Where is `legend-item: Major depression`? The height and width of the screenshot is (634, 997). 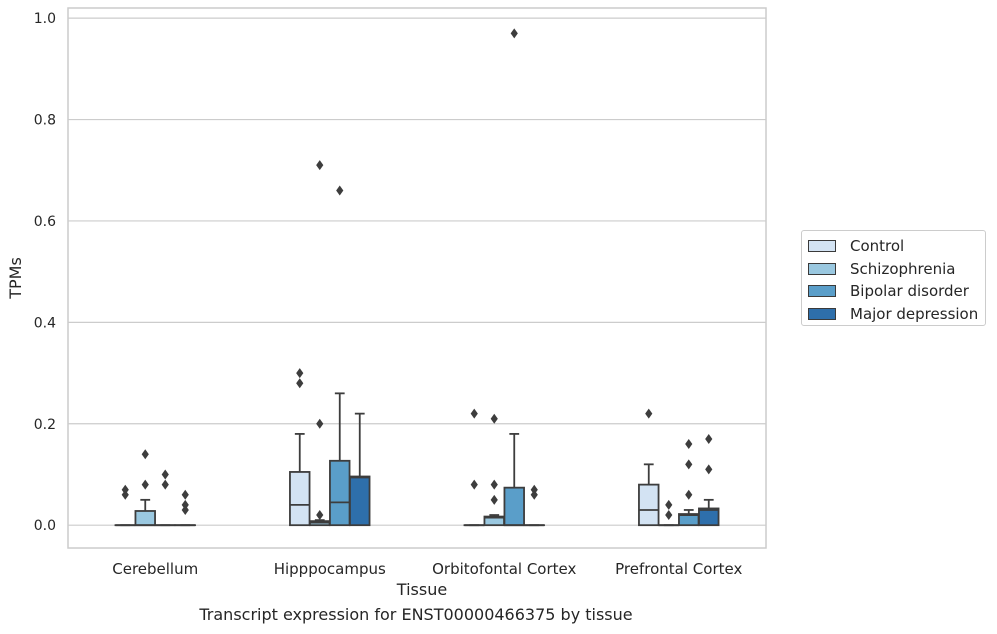 legend-item: Major depression is located at coordinates (896, 314).